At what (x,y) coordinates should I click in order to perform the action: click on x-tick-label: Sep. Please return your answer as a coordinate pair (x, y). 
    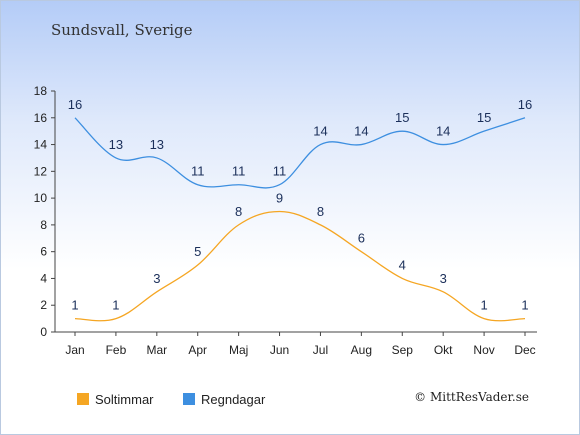
    Looking at the image, I should click on (403, 350).